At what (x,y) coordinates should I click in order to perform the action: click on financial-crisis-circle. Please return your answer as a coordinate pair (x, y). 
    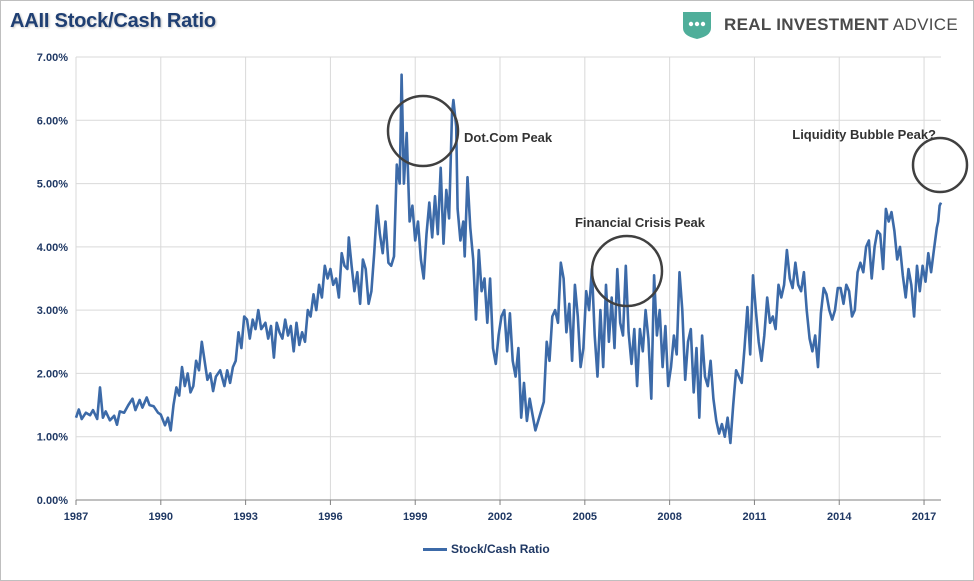
    Looking at the image, I should click on (627, 271).